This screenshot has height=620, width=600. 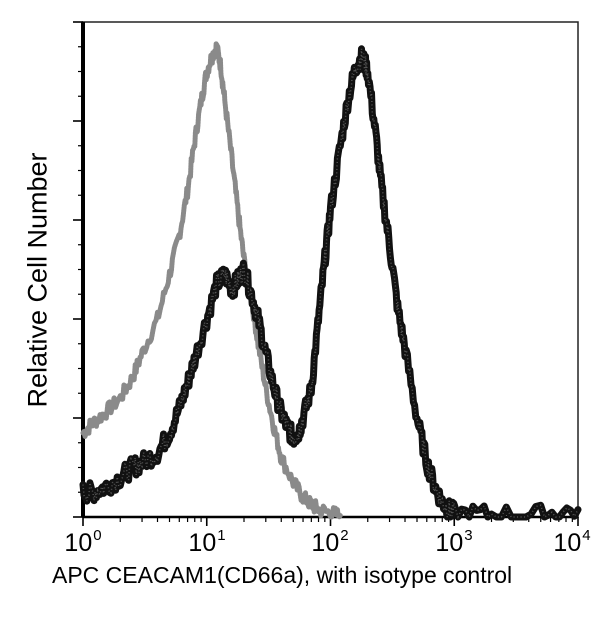 I want to click on y-axis-label: Relative Cell Number, so click(x=37, y=280).